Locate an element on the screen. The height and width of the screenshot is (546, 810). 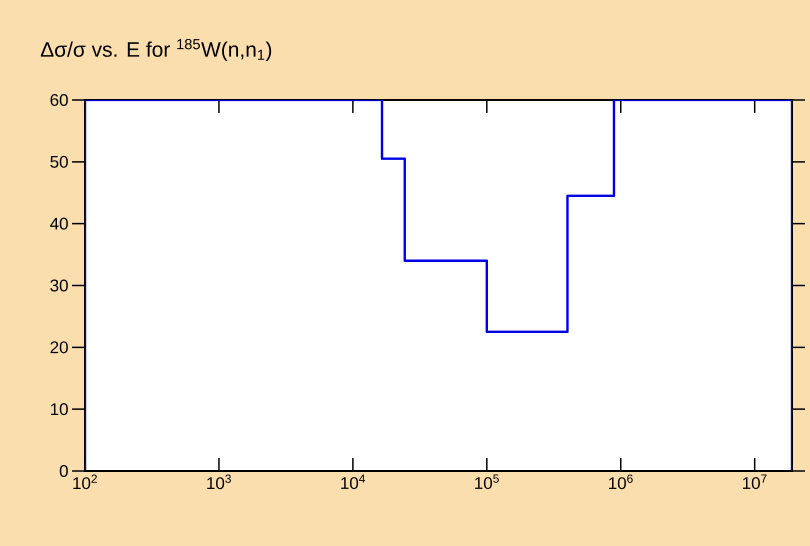
y-tick-label: 60 is located at coordinates (59, 100).